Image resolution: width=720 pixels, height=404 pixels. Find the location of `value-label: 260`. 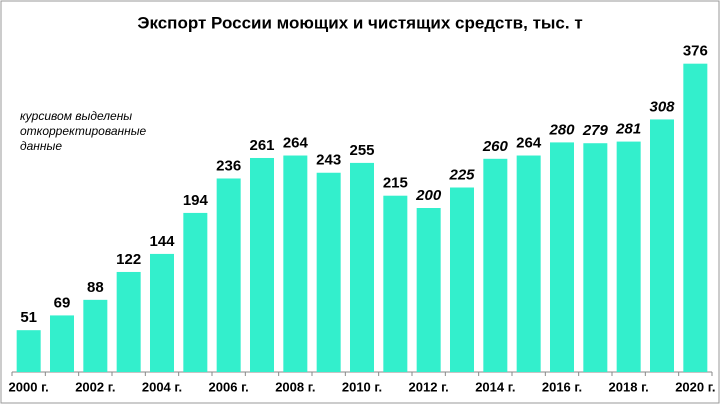

value-label: 260 is located at coordinates (495, 146).